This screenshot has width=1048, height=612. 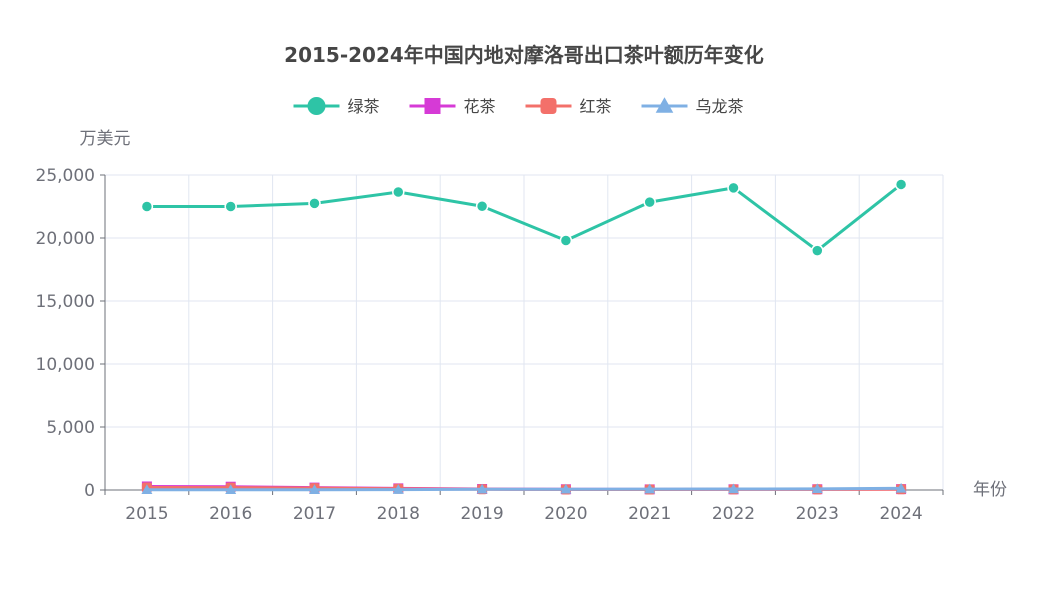 What do you see at coordinates (364, 106) in the screenshot?
I see `legend-label: 绿茶` at bounding box center [364, 106].